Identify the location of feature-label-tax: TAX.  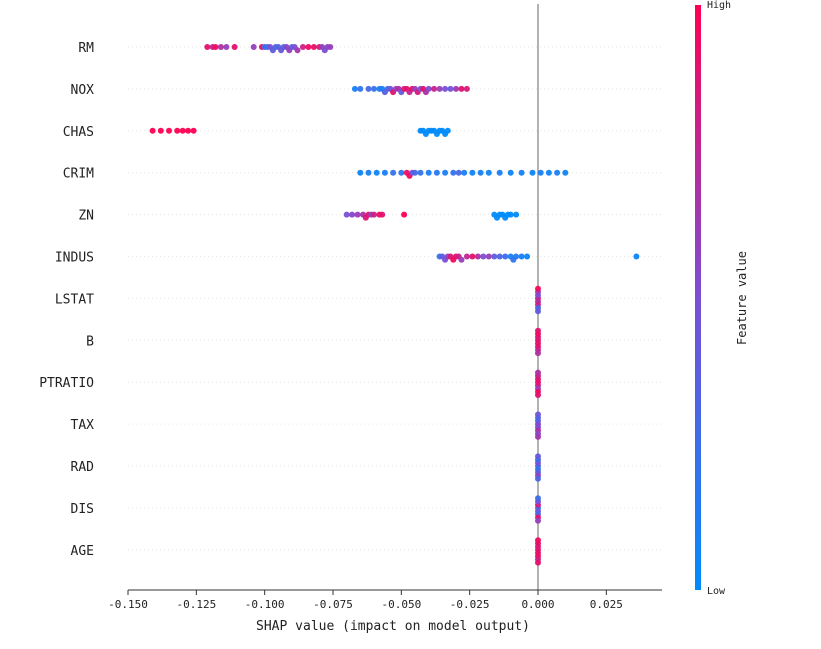
(83, 425).